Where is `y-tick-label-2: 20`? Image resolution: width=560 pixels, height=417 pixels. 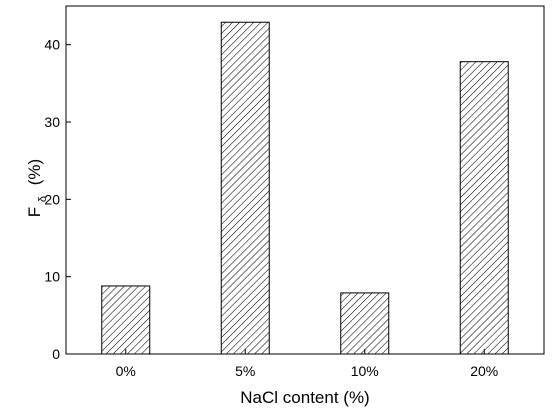 y-tick-label-2: 20 is located at coordinates (52, 199).